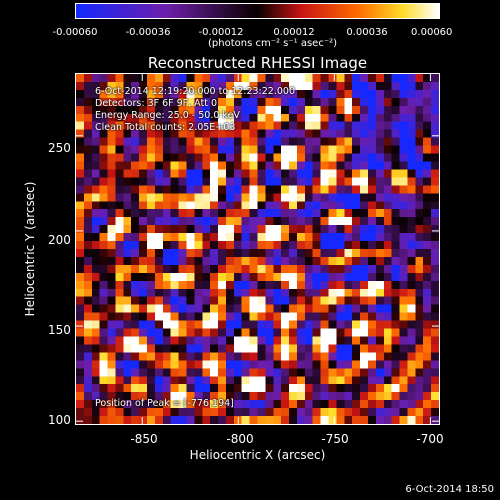 Image resolution: width=500 pixels, height=500 pixels. I want to click on annotation-detectors: Detectors: 3F 6F 9F, Att 0, so click(156, 103).